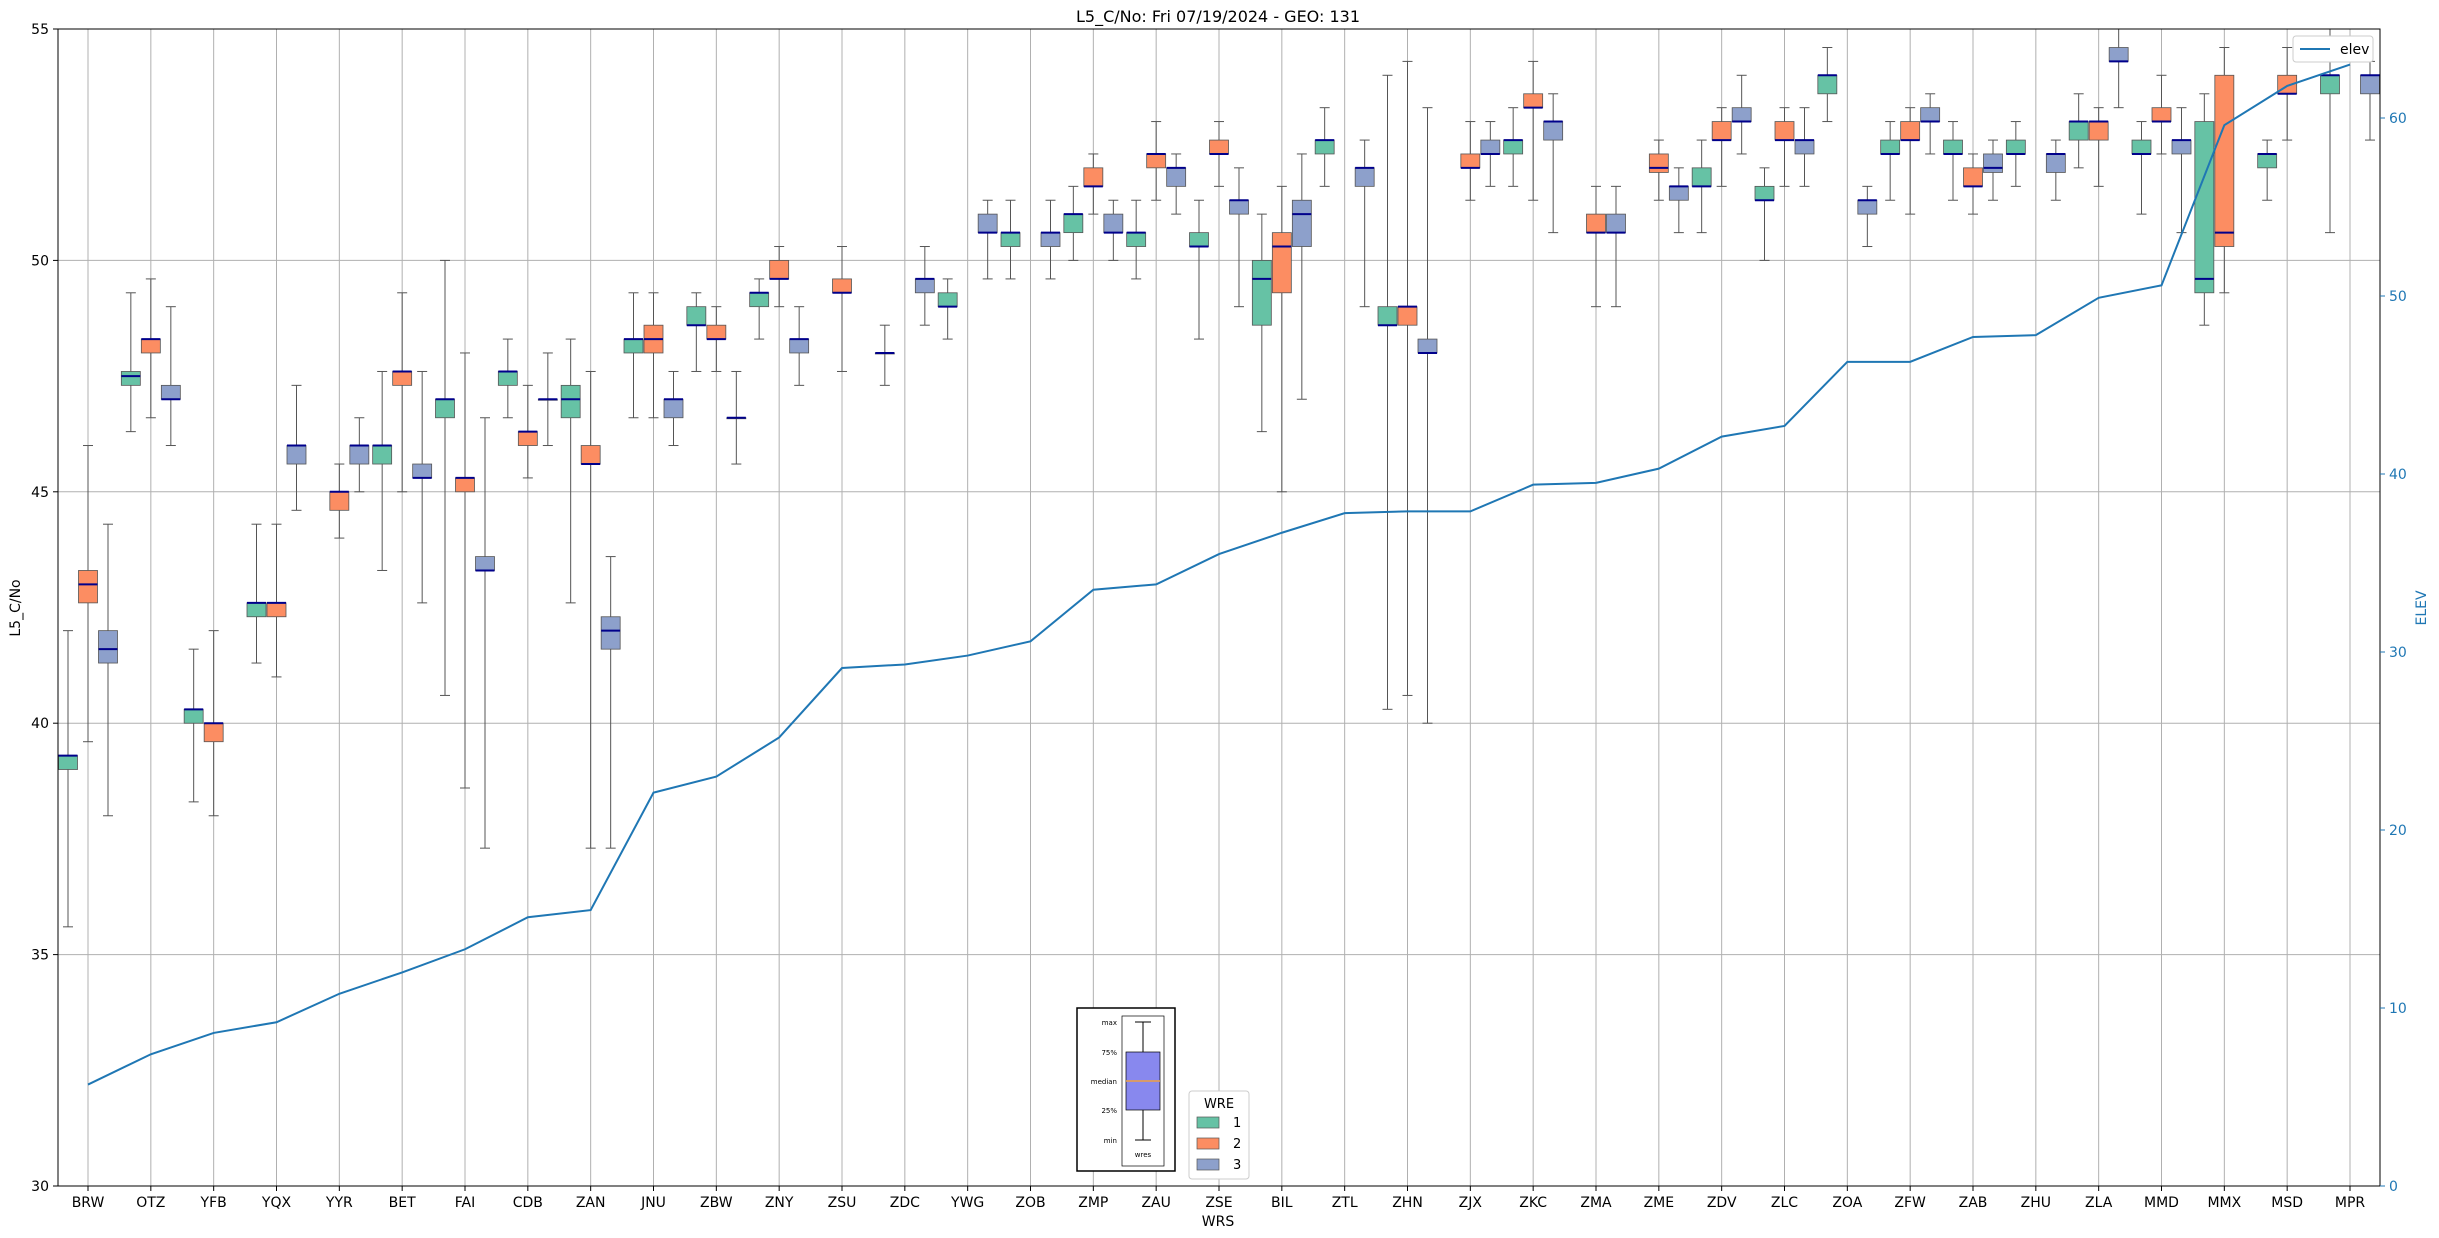  What do you see at coordinates (1910, 1203) in the screenshot?
I see `x-tick-label: ZFW` at bounding box center [1910, 1203].